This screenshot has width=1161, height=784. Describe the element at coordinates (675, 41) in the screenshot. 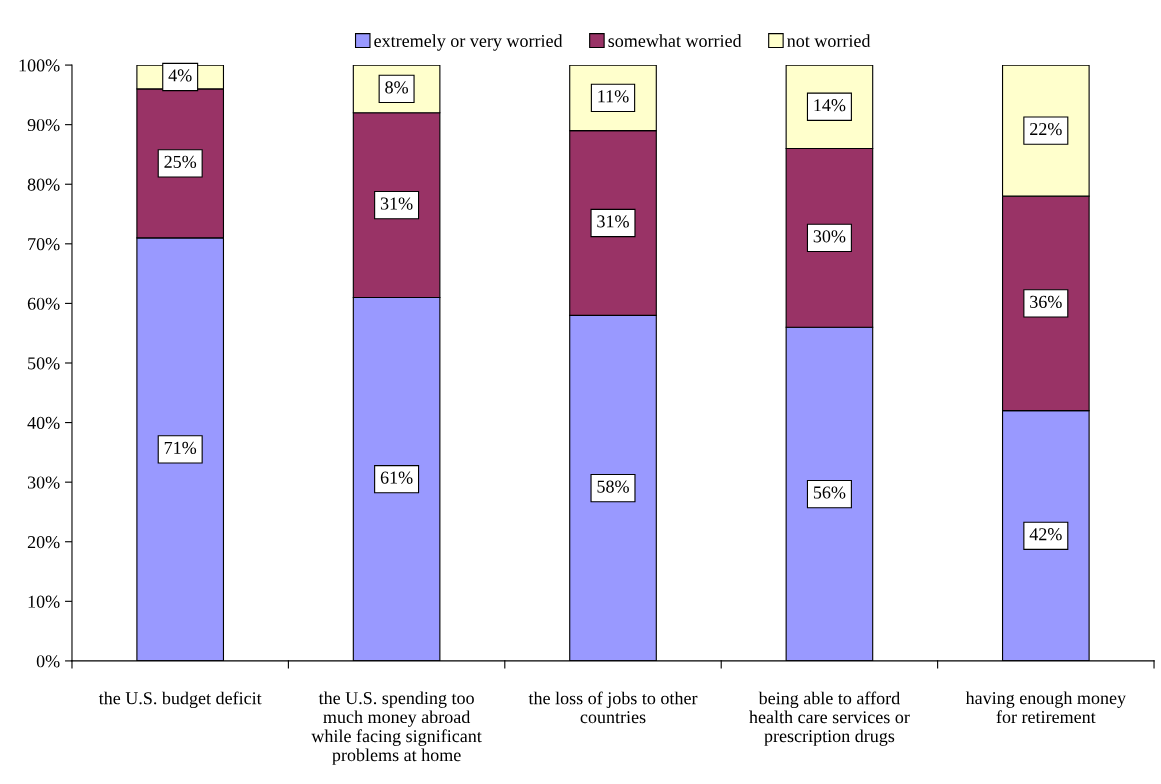

I see `legend-label: somewhat worried` at that location.